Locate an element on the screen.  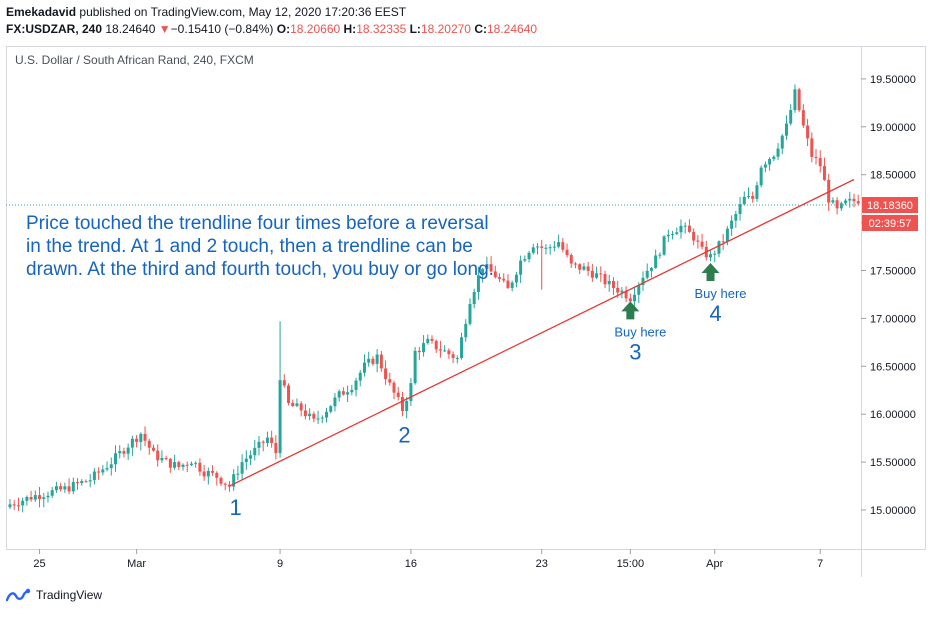
author-name: Emekadavid is located at coordinates (41, 12).